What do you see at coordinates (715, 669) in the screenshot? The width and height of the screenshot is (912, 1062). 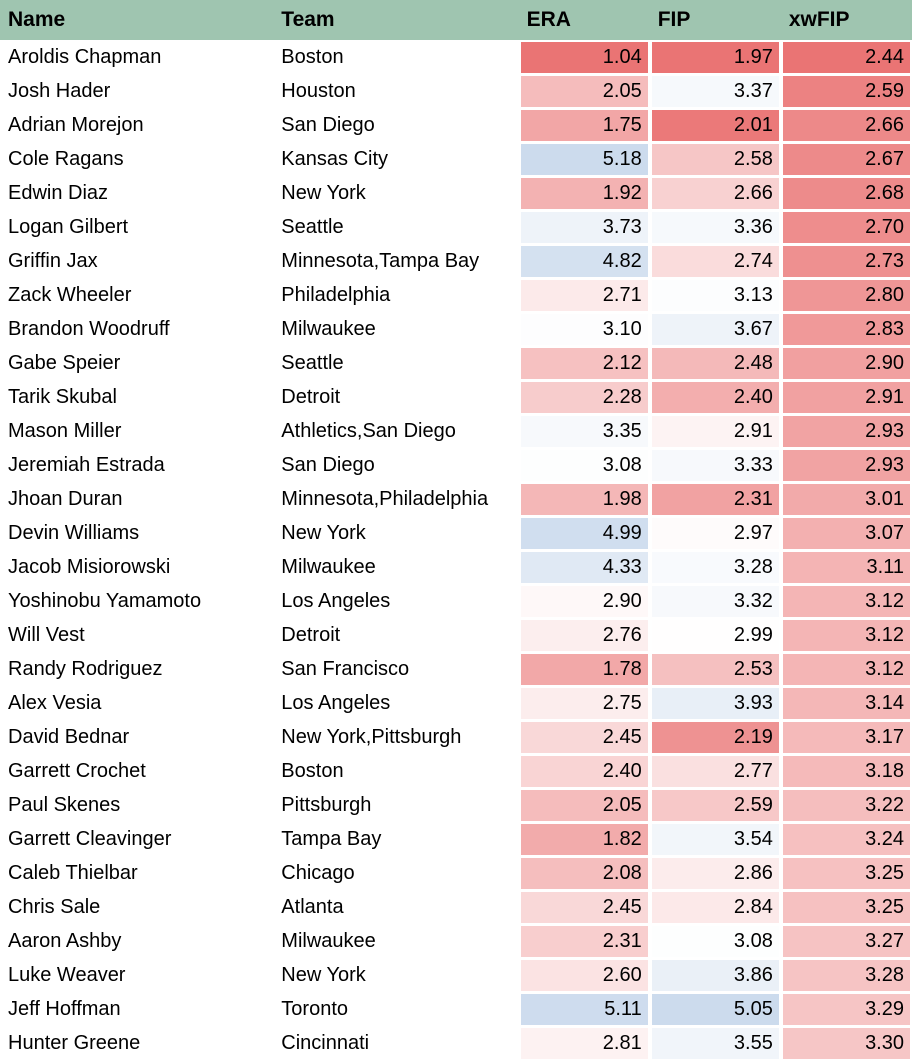 I see `fip-cell: 2.53` at bounding box center [715, 669].